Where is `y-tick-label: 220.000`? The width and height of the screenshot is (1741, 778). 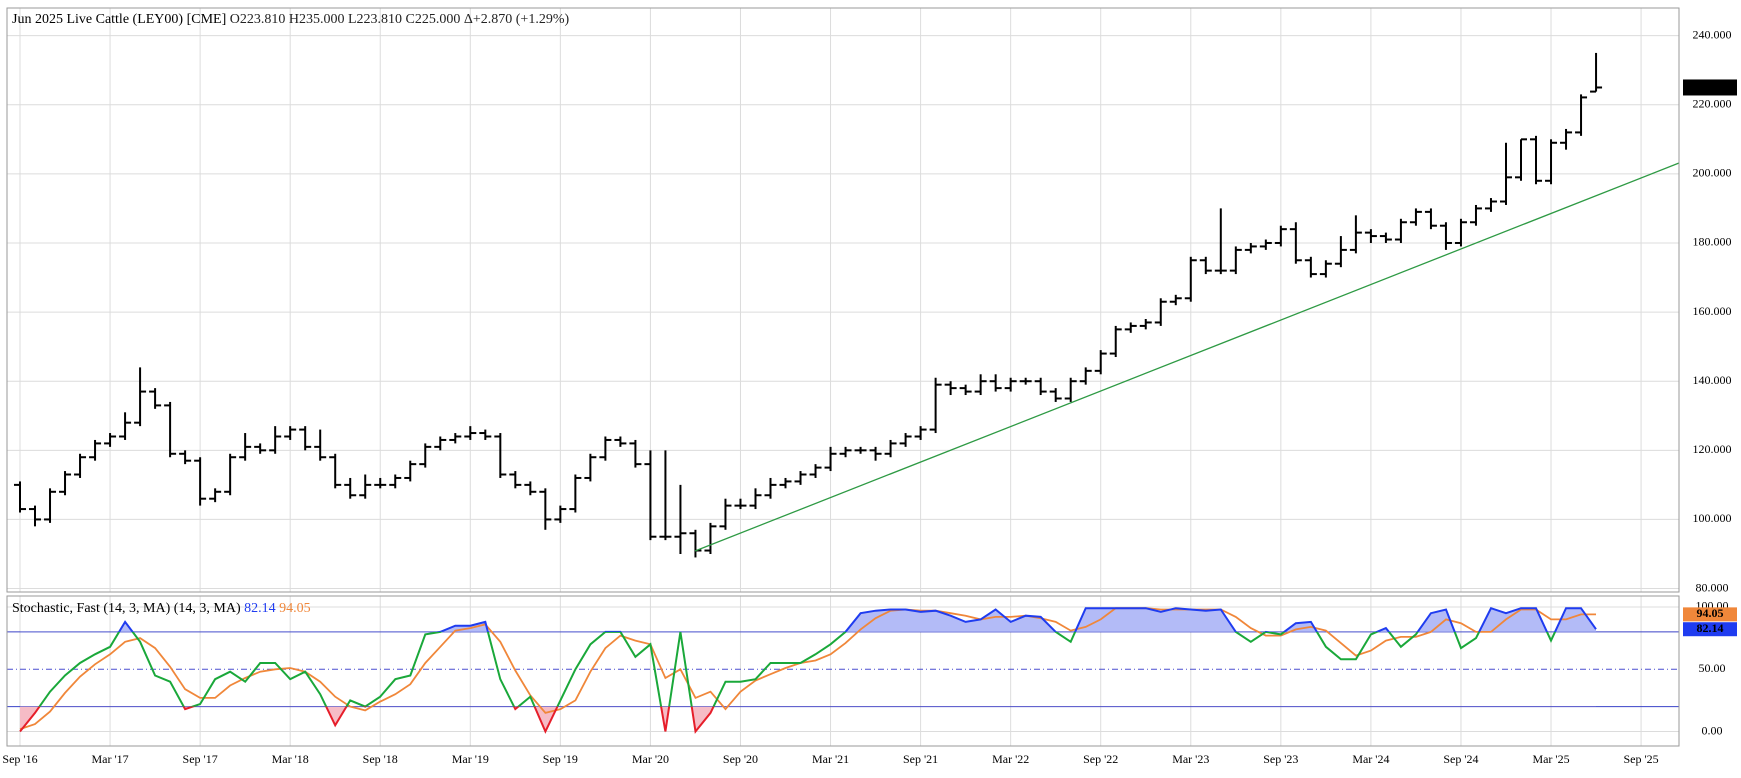
y-tick-label: 220.000 is located at coordinates (1712, 104).